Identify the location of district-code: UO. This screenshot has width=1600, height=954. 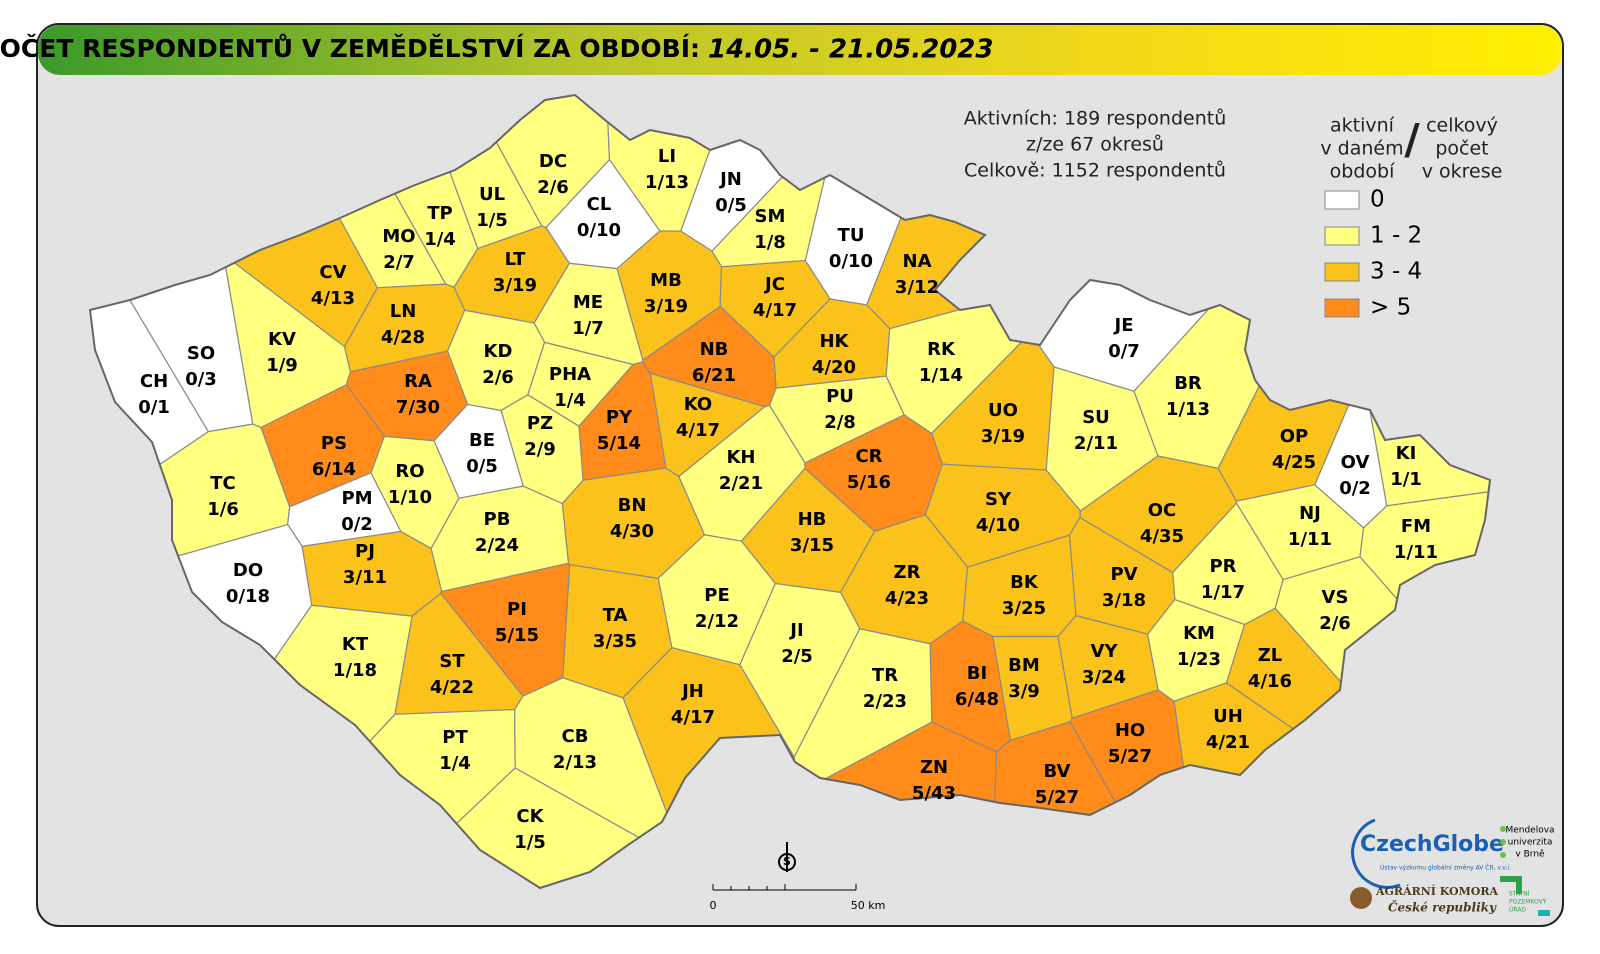
(1003, 410).